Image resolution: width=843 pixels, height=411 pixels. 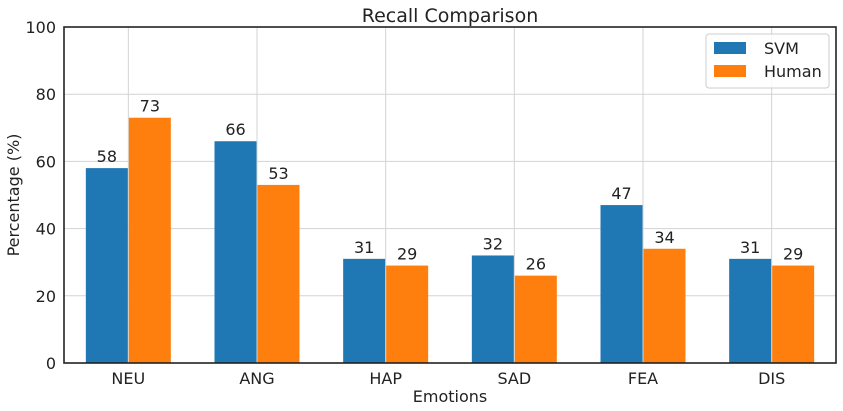 What do you see at coordinates (514, 378) in the screenshot?
I see `x-tick-label: SAD` at bounding box center [514, 378].